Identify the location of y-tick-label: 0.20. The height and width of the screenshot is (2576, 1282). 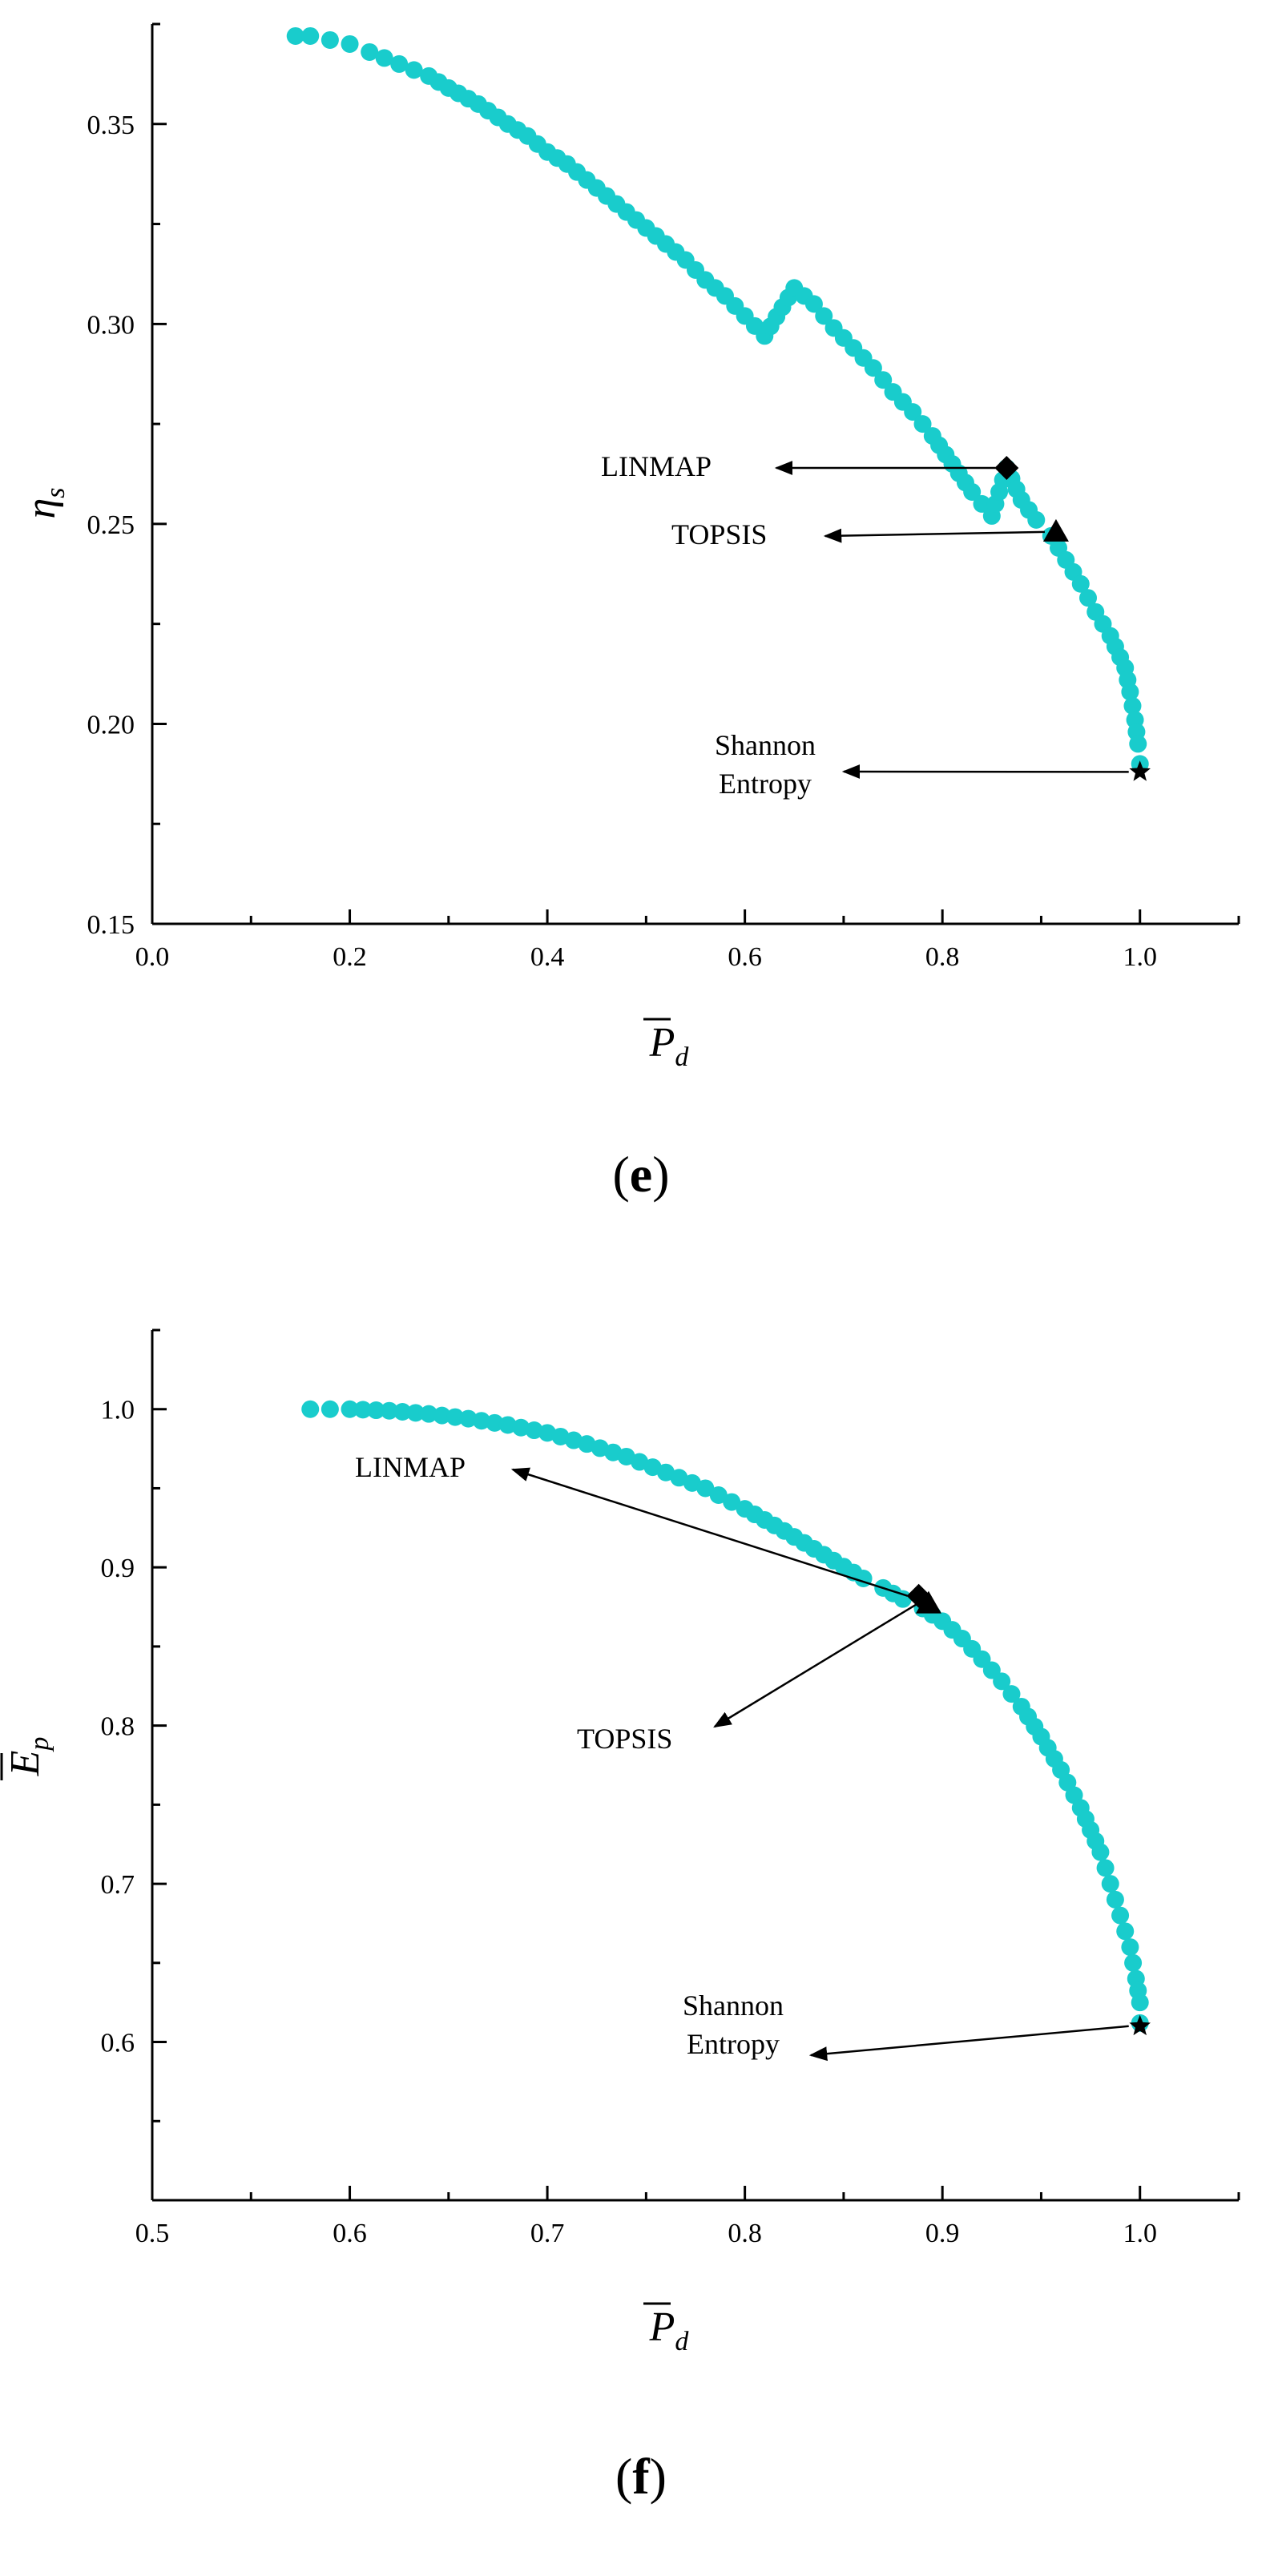
(111, 725).